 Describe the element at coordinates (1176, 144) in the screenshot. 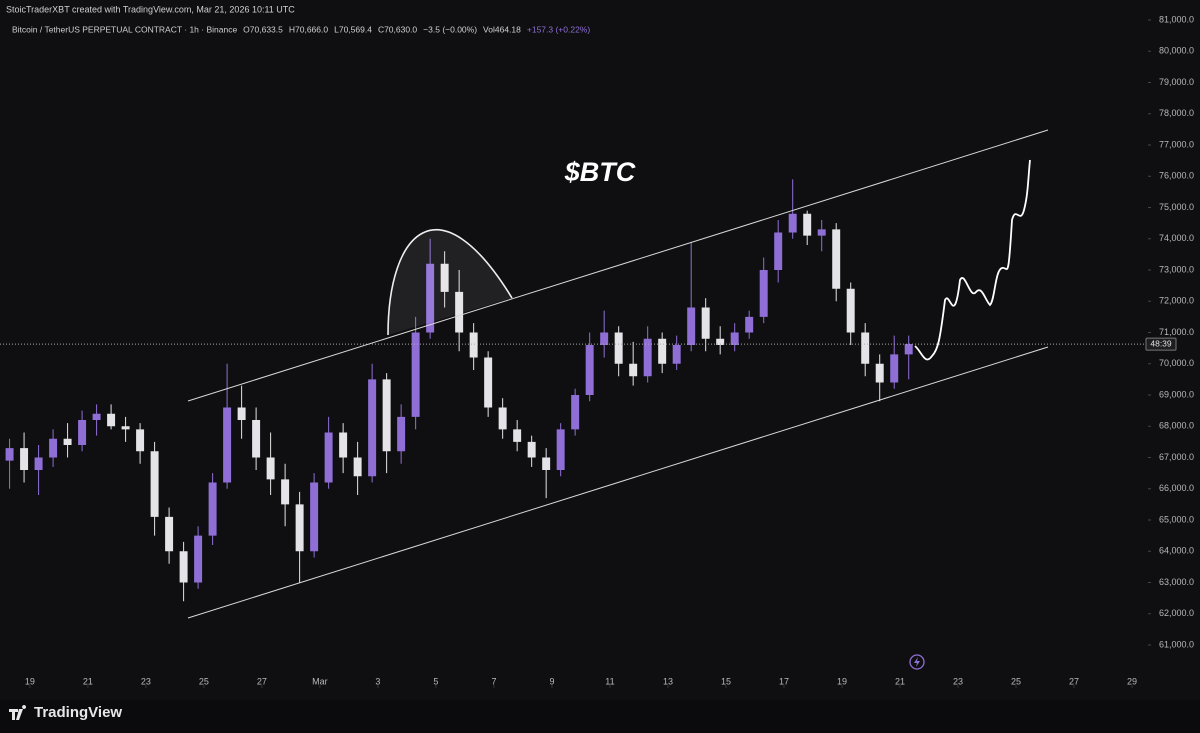

I see `y-tick-label: 77,000.0` at that location.